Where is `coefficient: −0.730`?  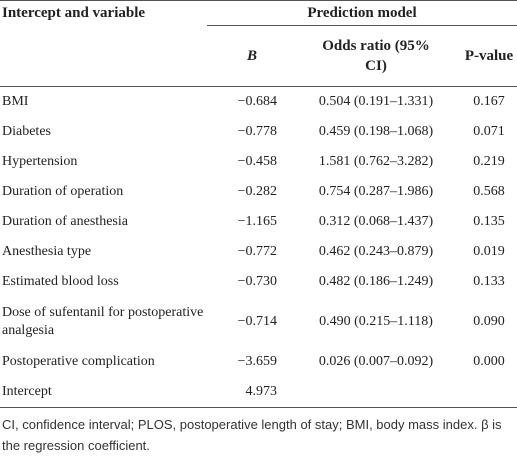
coefficient: −0.730 is located at coordinates (257, 281).